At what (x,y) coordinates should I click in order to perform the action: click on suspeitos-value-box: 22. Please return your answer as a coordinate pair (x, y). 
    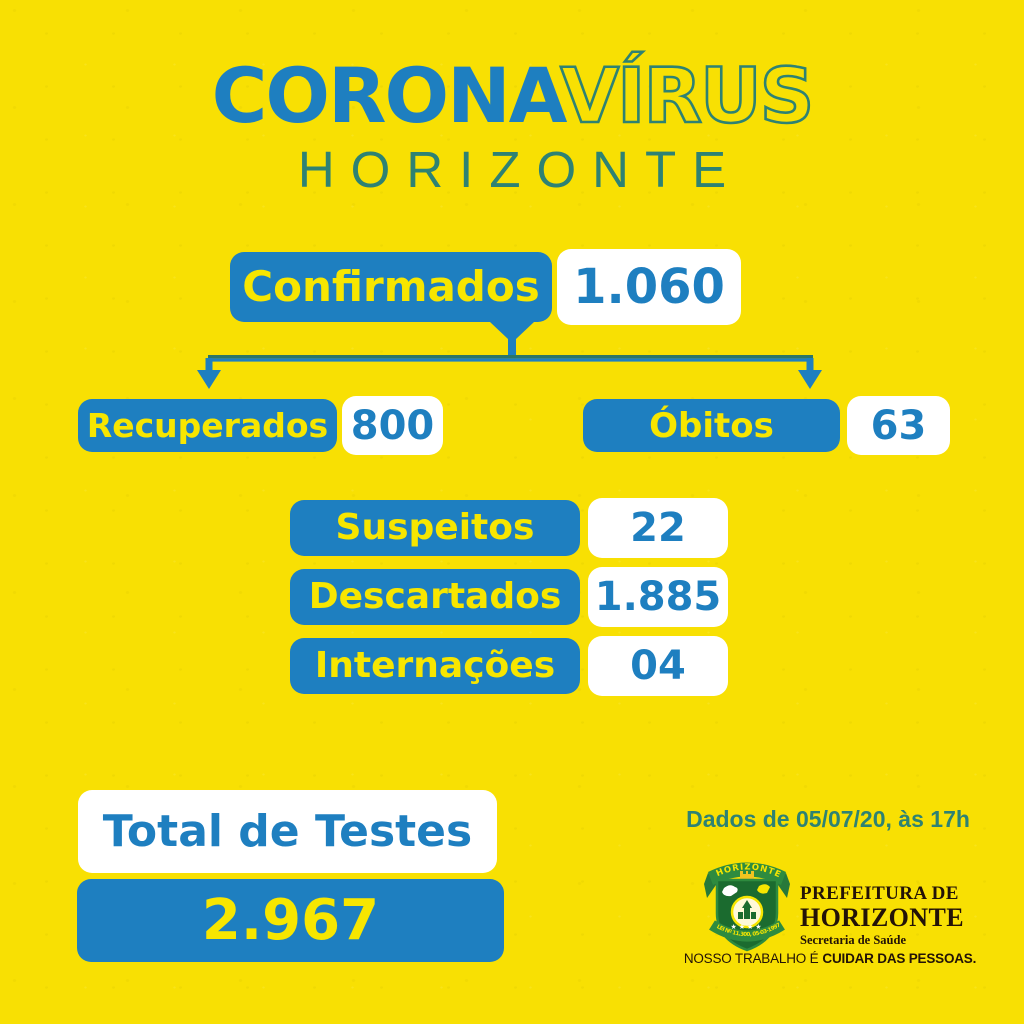
    Looking at the image, I should click on (658, 528).